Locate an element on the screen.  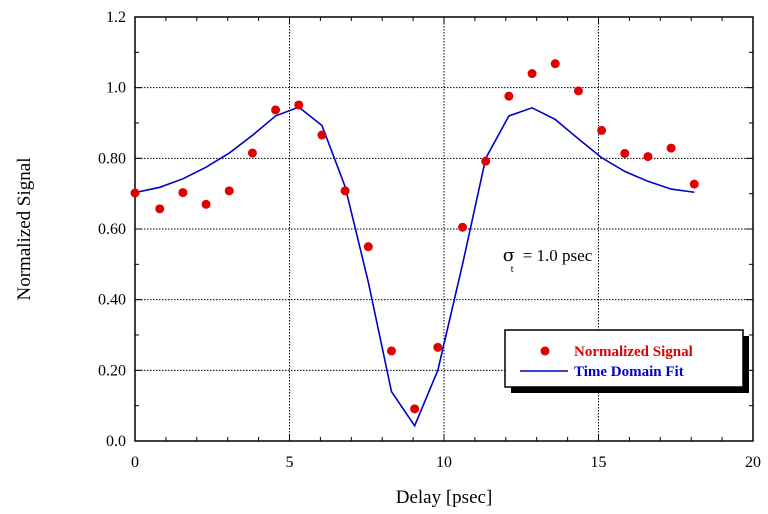
sigma-value-text: = 1.0 psec is located at coordinates (558, 255).